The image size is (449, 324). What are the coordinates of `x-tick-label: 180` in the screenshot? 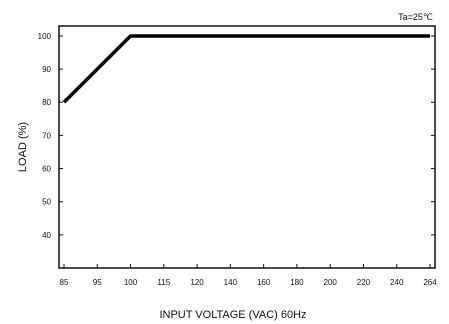 It's located at (297, 282).